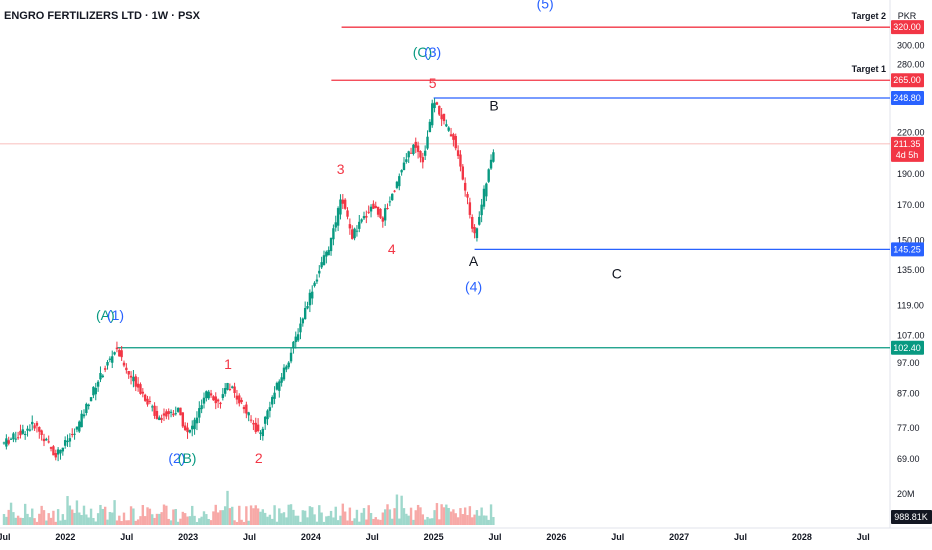 This screenshot has height=550, width=932. What do you see at coordinates (907, 16) in the screenshot?
I see `currency-label: PKR` at bounding box center [907, 16].